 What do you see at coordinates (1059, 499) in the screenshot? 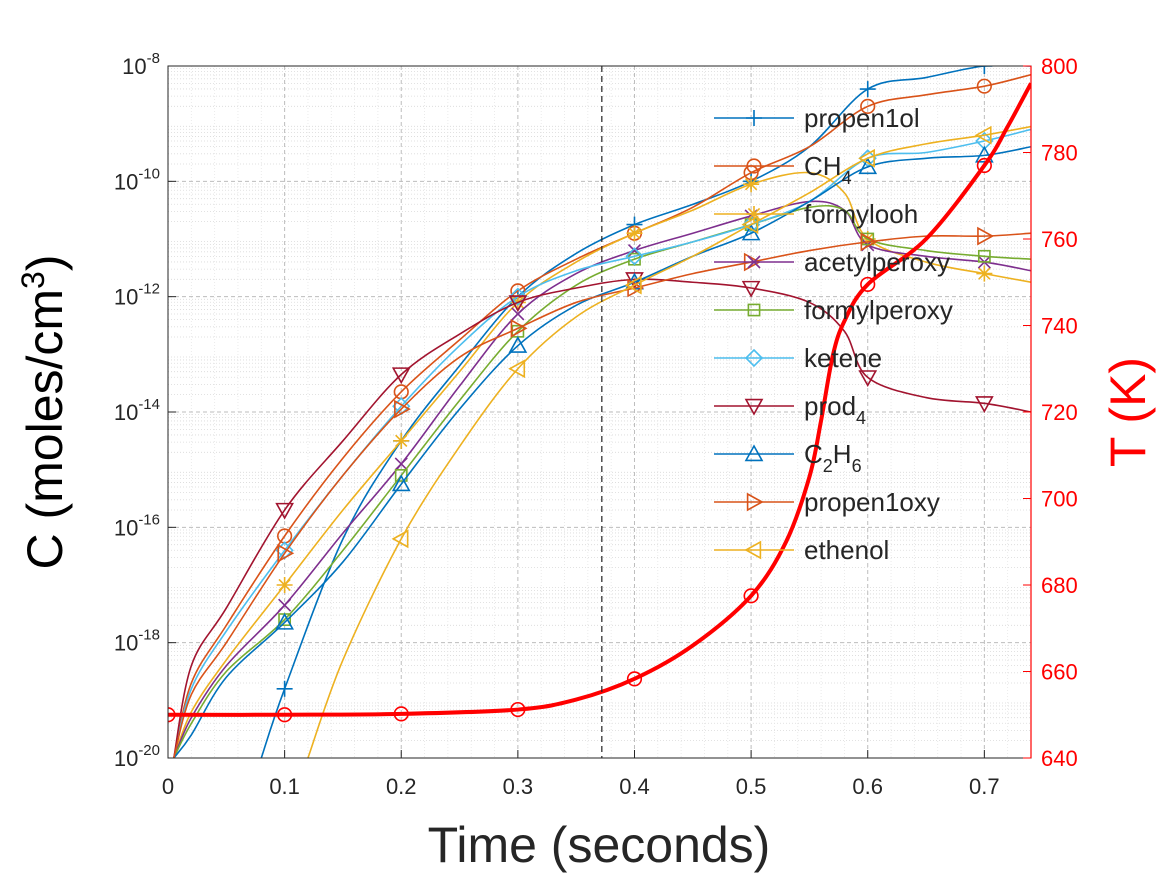
I see `y-right-tick-label: 700` at bounding box center [1059, 499].